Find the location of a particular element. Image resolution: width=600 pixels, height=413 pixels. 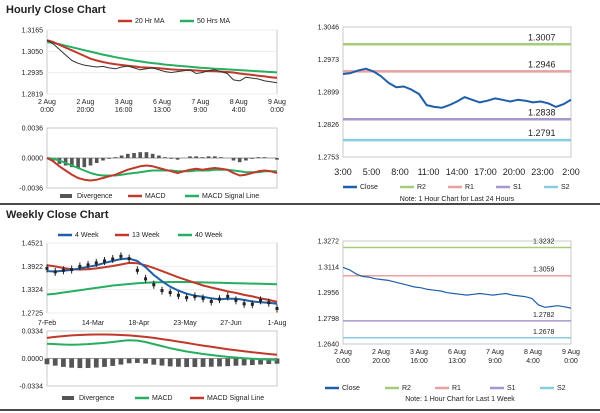

hourly-pivot-xtick: 20:00 is located at coordinates (514, 172).